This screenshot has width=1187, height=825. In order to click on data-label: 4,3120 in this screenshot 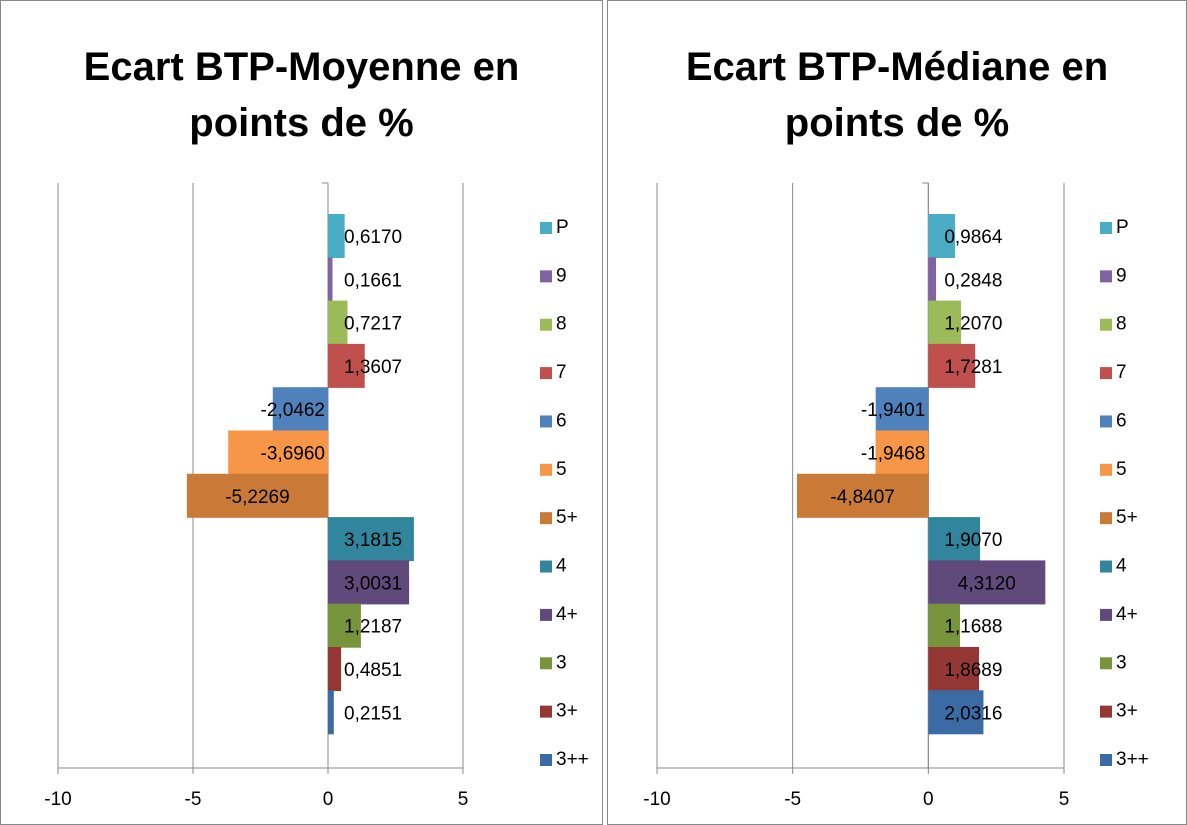, I will do `click(987, 583)`.